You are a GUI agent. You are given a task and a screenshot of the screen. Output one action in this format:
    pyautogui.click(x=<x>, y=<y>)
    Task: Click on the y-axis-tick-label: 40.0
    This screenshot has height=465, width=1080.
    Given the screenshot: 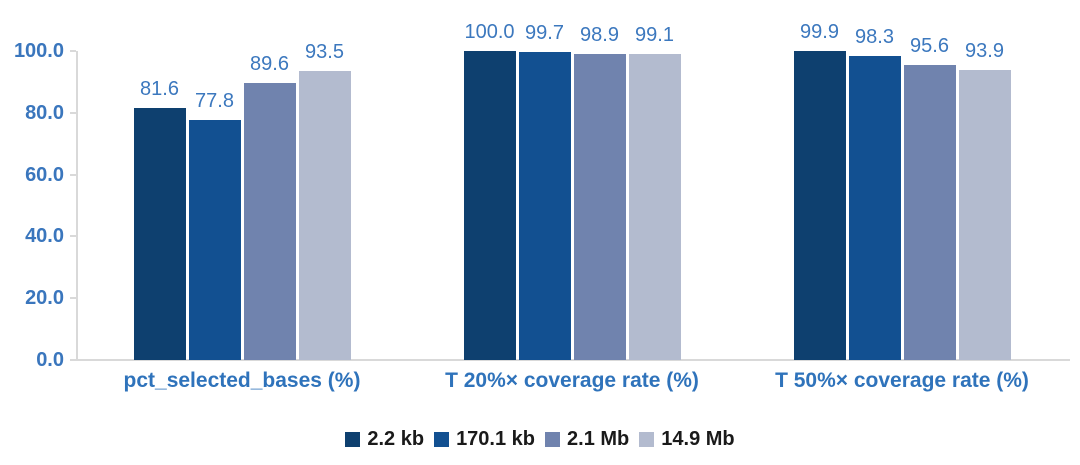 What is the action you would take?
    pyautogui.click(x=44, y=236)
    